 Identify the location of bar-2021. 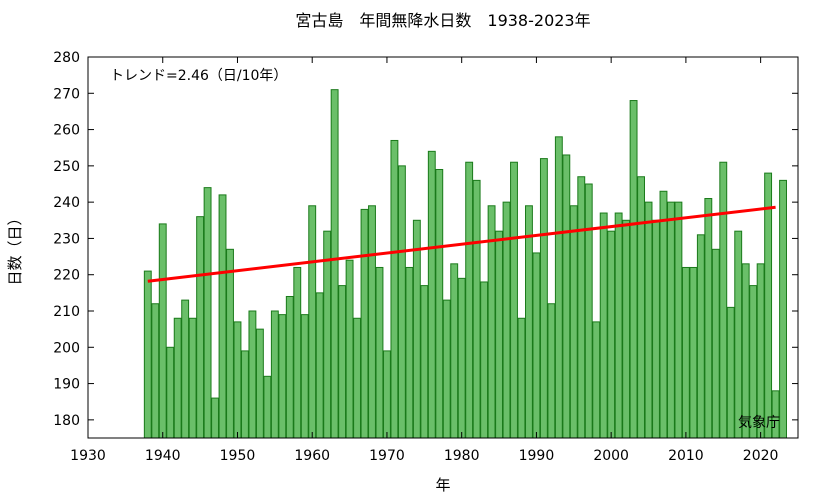
(768, 305).